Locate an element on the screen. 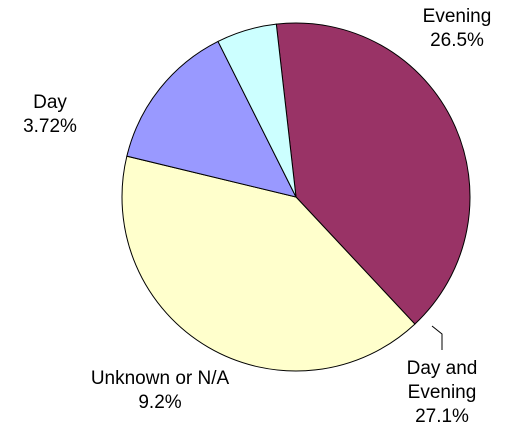 The image size is (514, 444). leader-line is located at coordinates (437, 337).